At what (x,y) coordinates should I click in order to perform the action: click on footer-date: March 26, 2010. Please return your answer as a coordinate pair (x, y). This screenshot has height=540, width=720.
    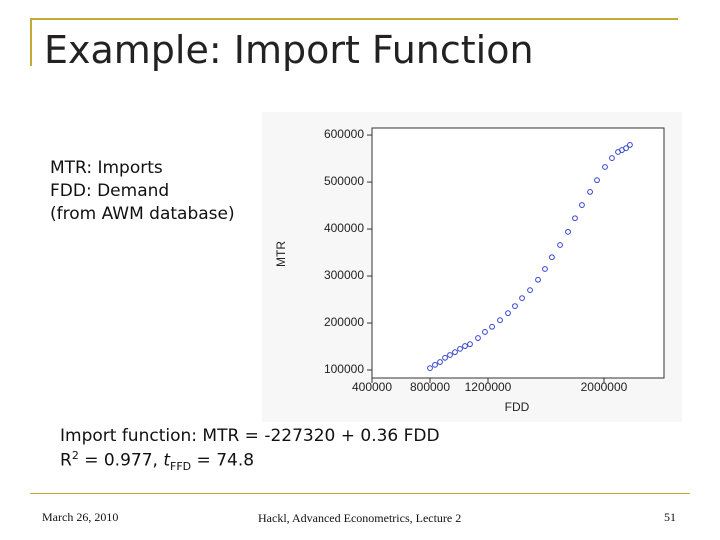
    Looking at the image, I should click on (80, 517).